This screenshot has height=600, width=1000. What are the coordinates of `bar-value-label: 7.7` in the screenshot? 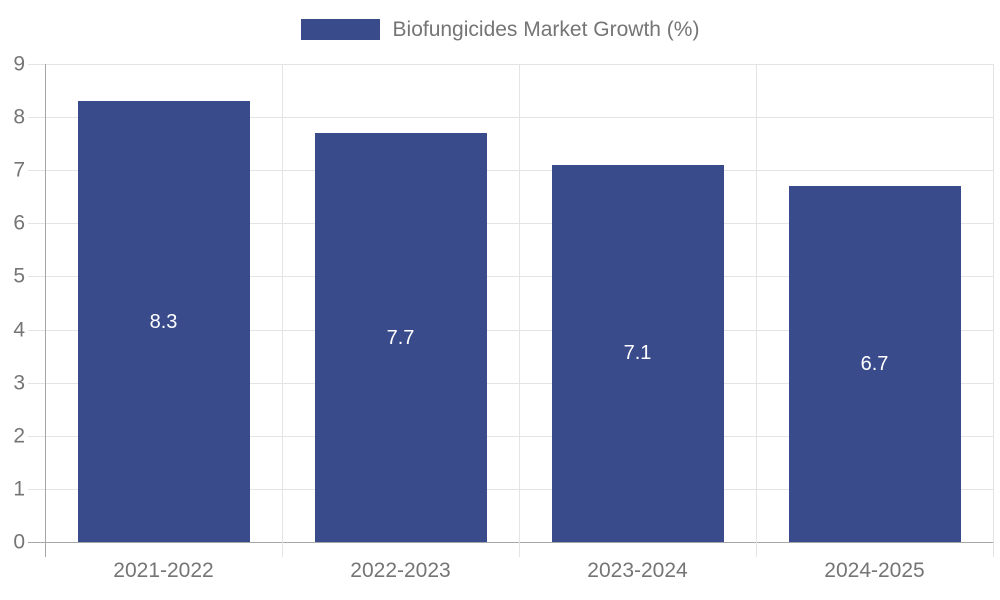 It's located at (400, 337).